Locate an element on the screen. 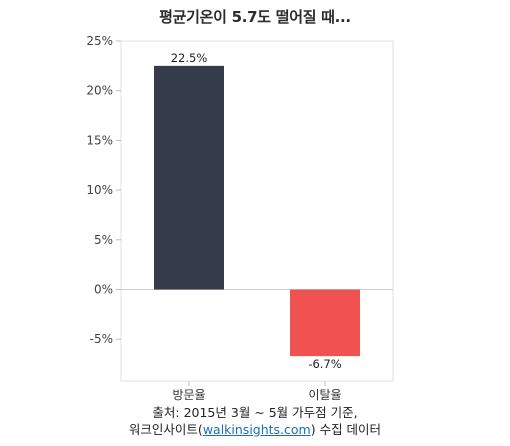  source-prefix: 워크인사이트( is located at coordinates (165, 429).